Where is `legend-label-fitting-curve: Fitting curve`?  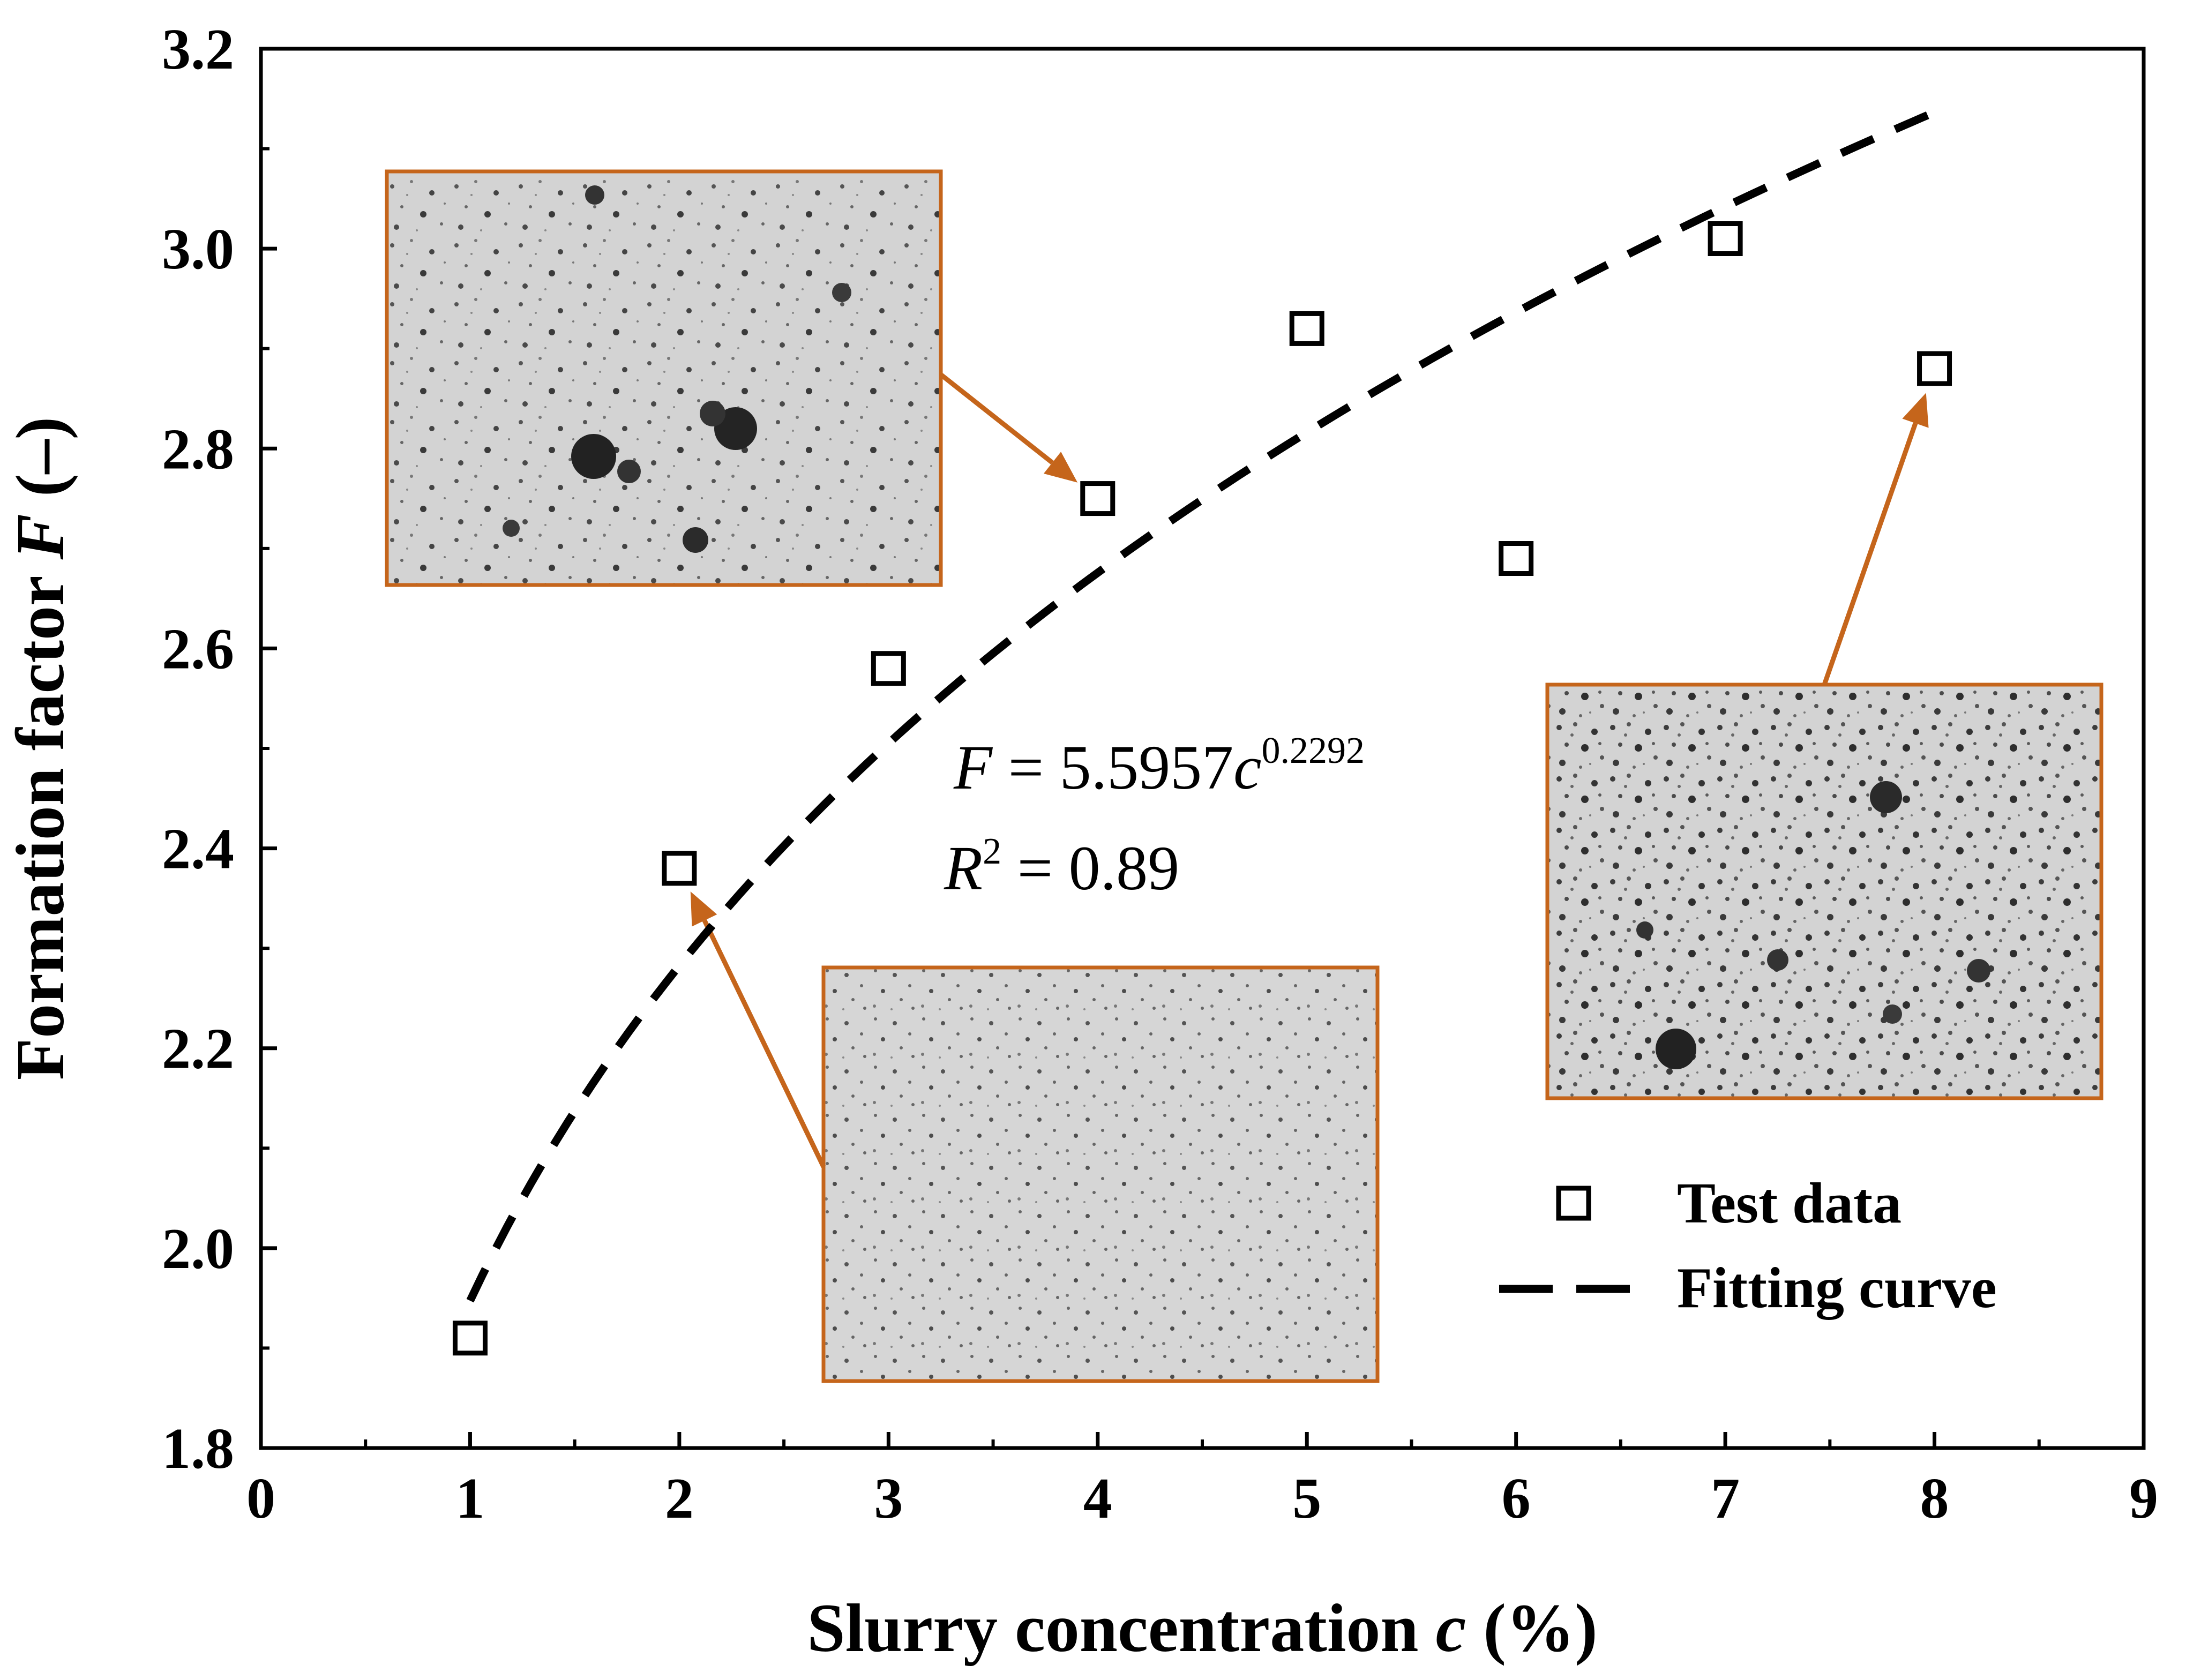
legend-label-fitting-curve: Fitting curve is located at coordinates (1837, 1288).